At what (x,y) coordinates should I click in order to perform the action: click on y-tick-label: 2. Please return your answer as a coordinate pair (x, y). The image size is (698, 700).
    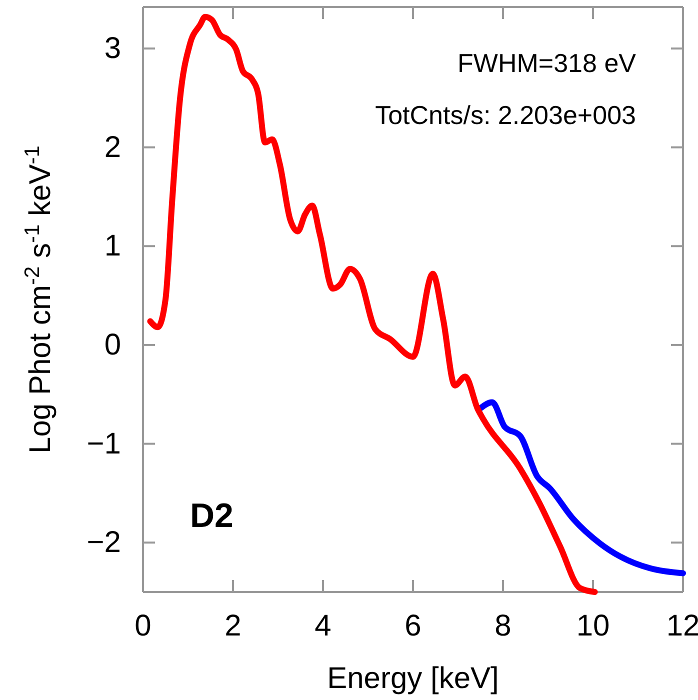
    Looking at the image, I should click on (112, 147).